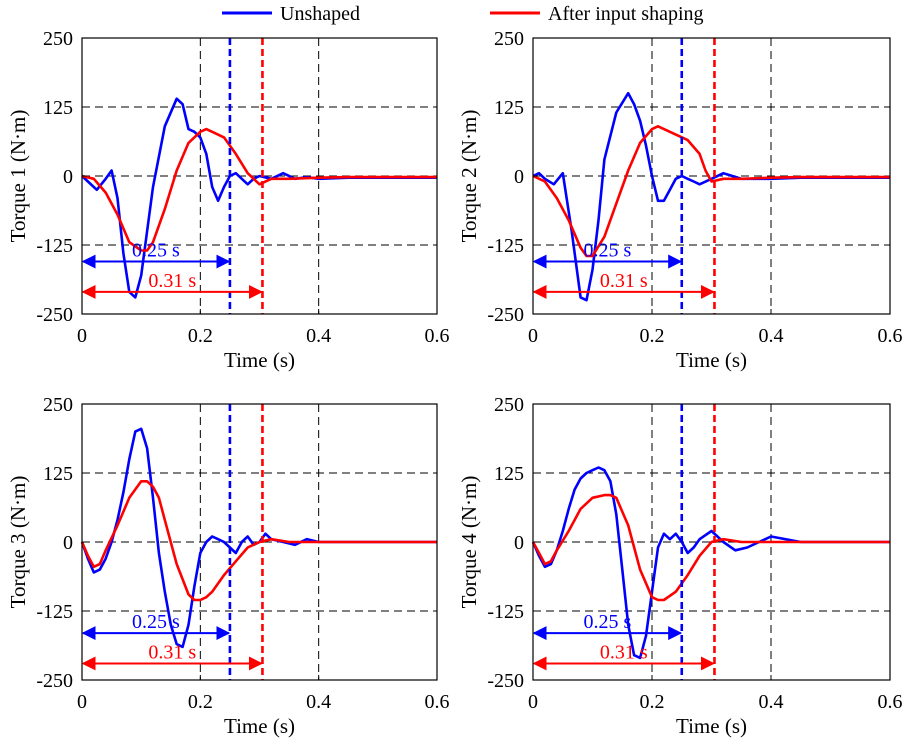 Image resolution: width=902 pixels, height=745 pixels. What do you see at coordinates (469, 542) in the screenshot?
I see `y-axis-label: Torque 4 (N·m)` at bounding box center [469, 542].